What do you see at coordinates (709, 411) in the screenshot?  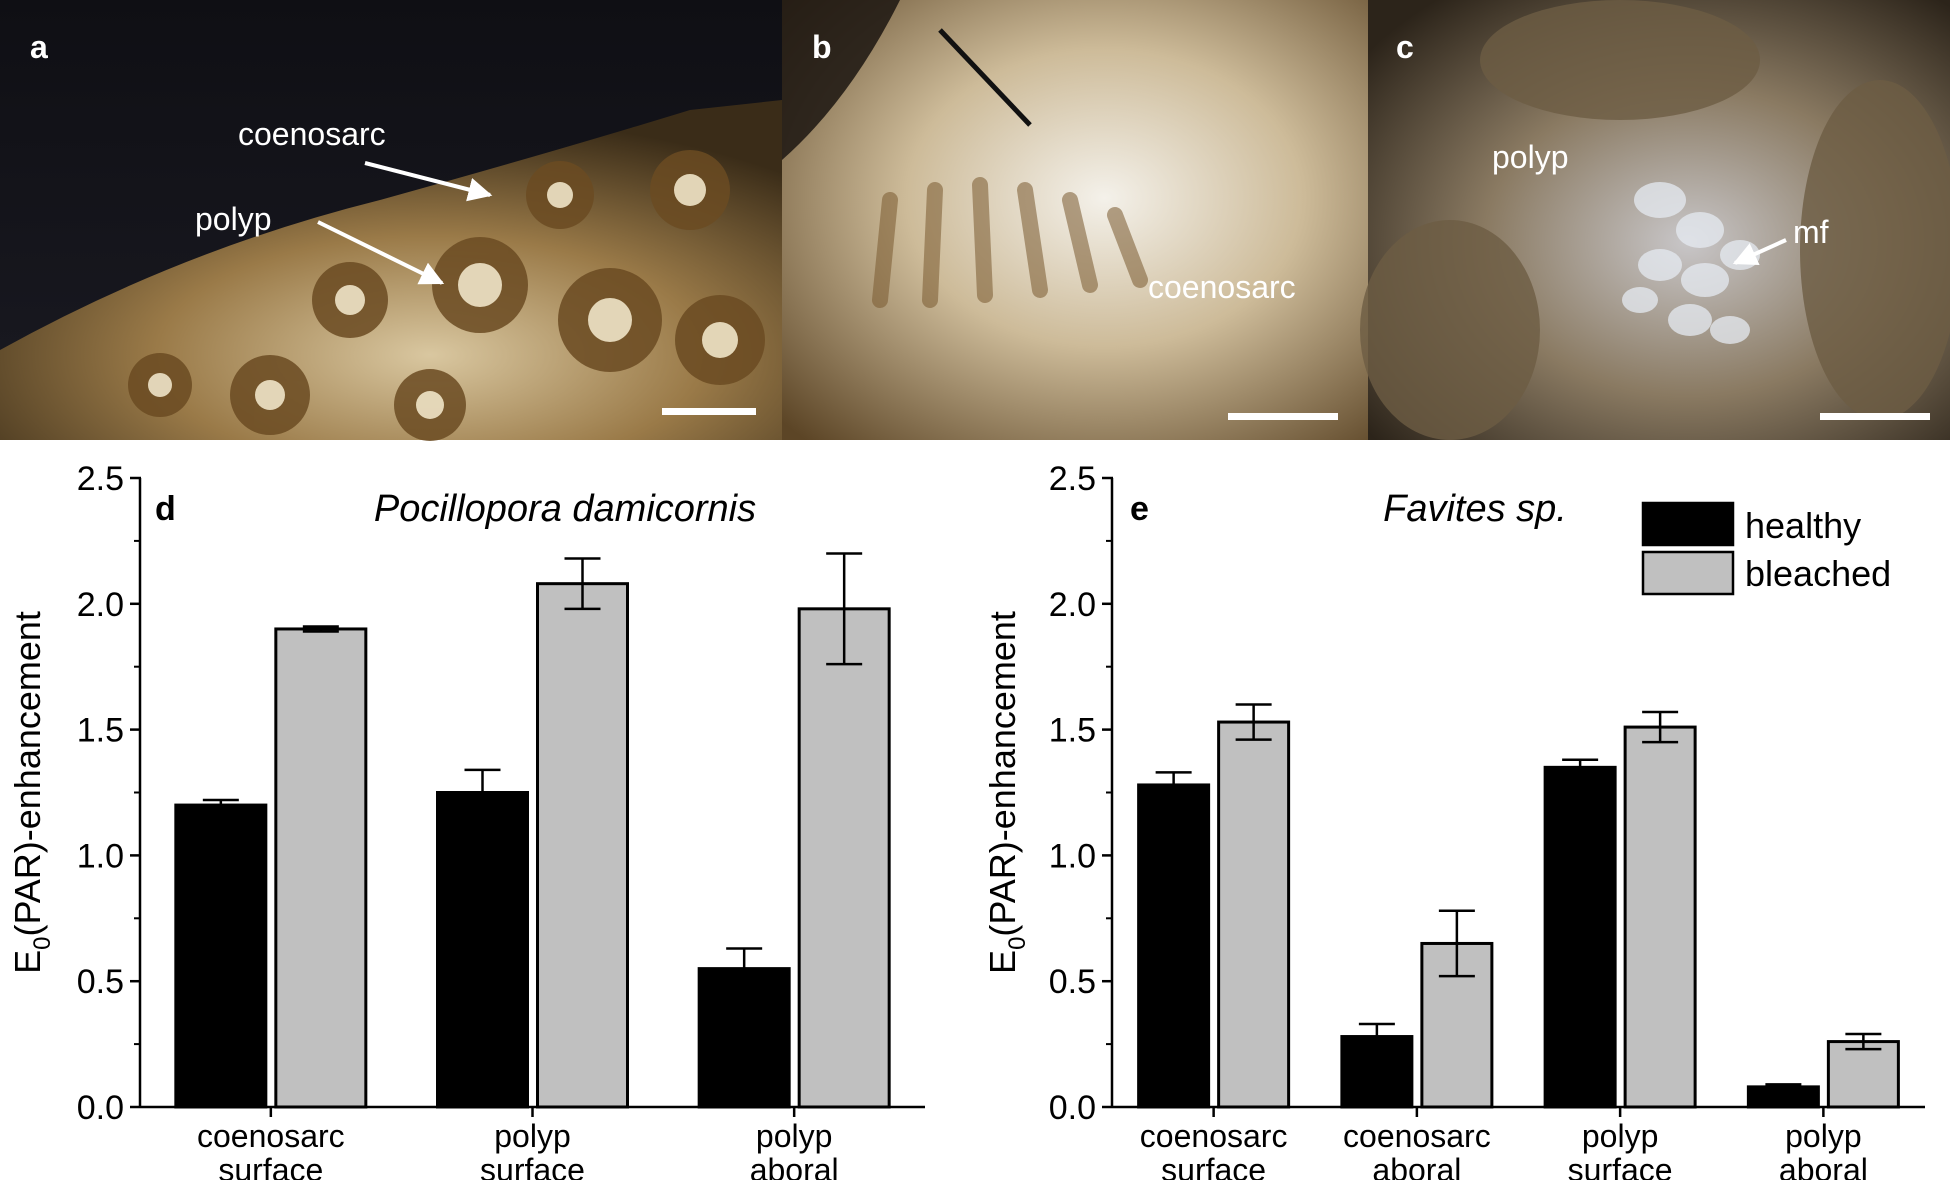 I see `scale-bar-a` at bounding box center [709, 411].